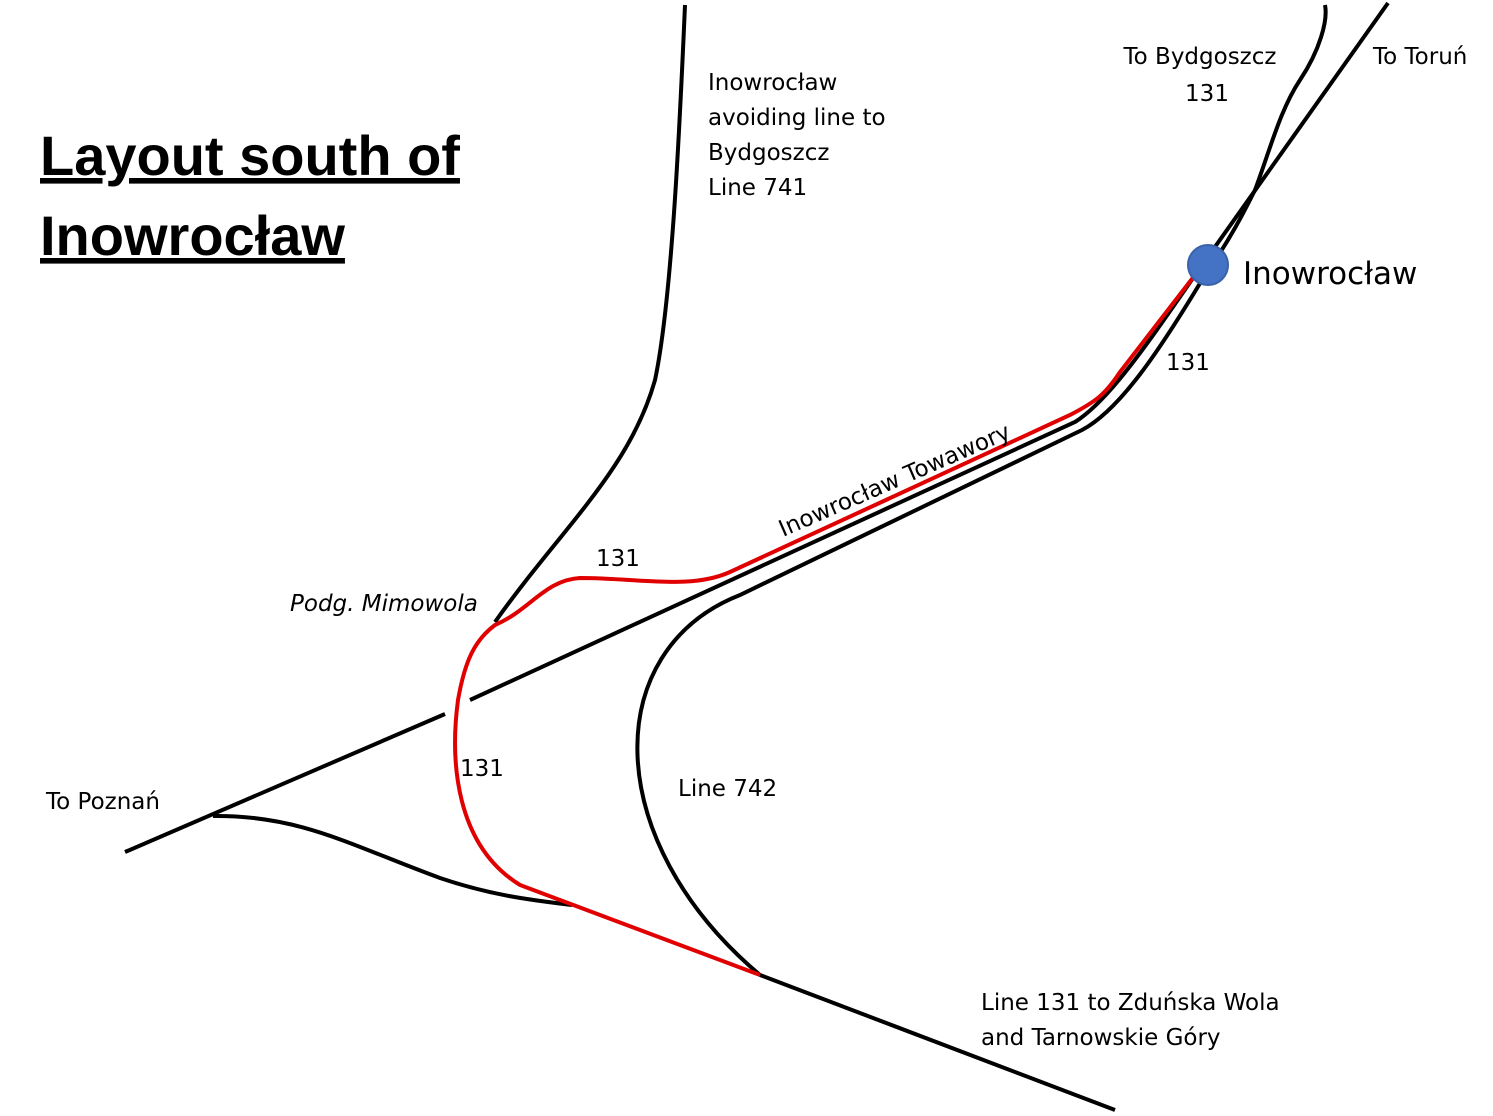  Describe the element at coordinates (392, 860) in the screenshot. I see `poznan-branch` at that location.